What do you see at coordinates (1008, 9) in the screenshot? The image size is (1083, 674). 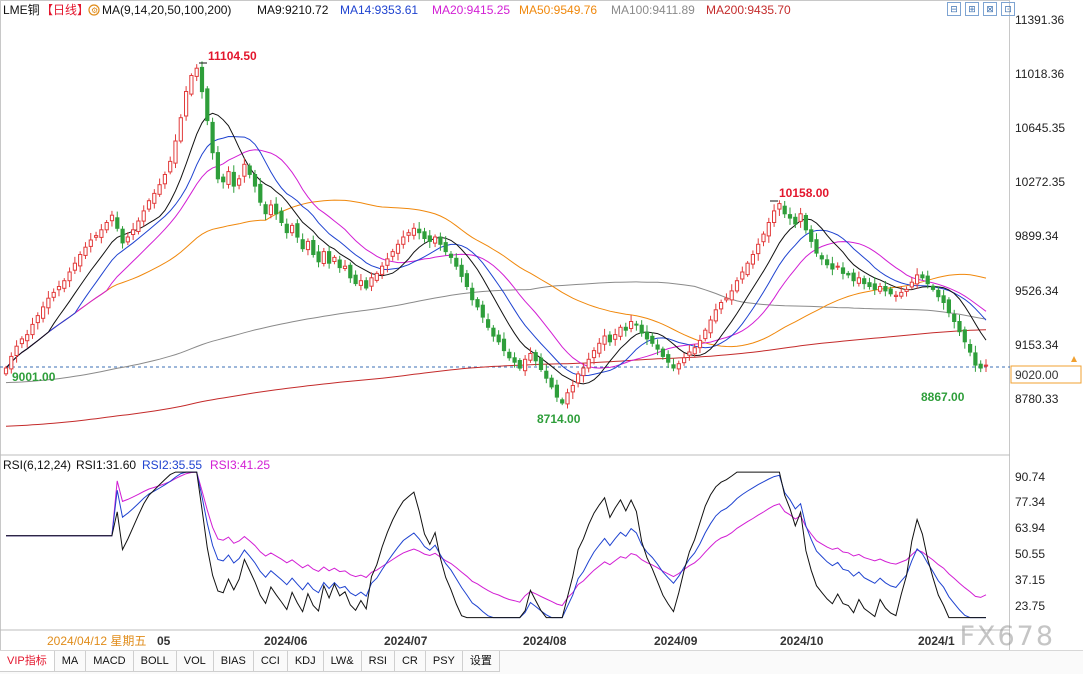 I see `expand-panel-icon: ⊡` at bounding box center [1008, 9].